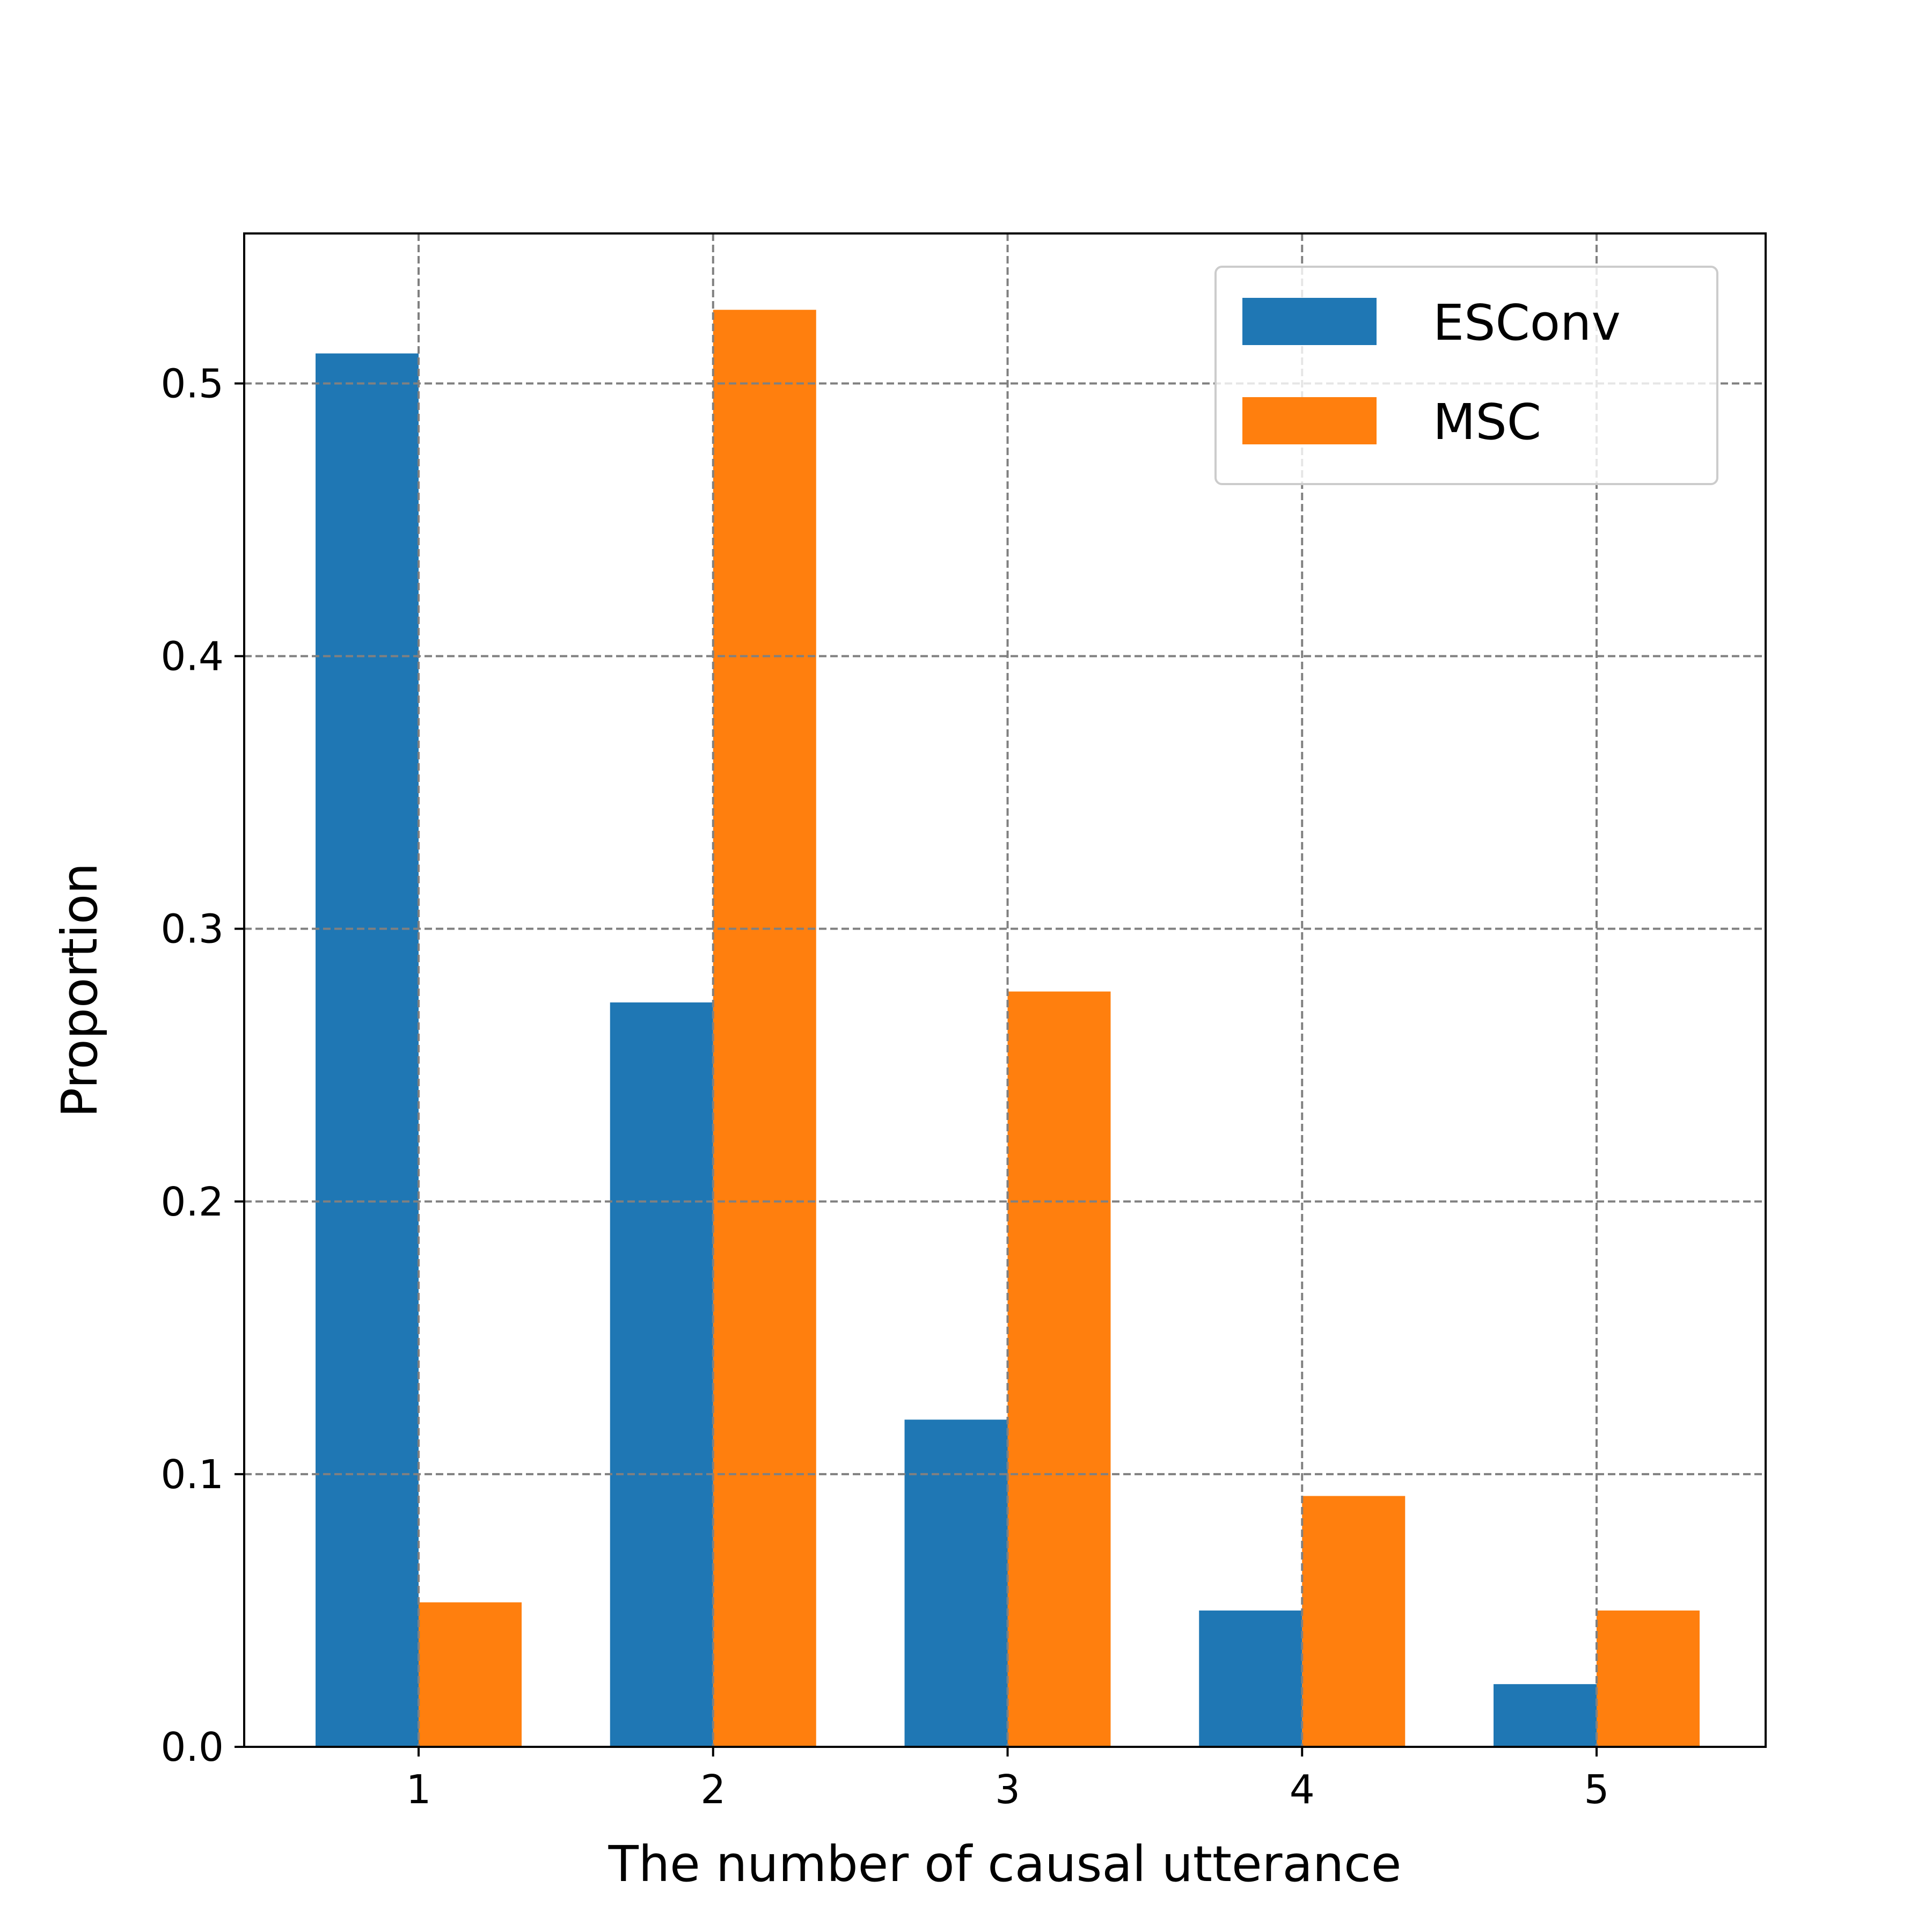 Image resolution: width=1932 pixels, height=1932 pixels. Describe the element at coordinates (1527, 323) in the screenshot. I see `legend-label-esconv: ESConv` at that location.